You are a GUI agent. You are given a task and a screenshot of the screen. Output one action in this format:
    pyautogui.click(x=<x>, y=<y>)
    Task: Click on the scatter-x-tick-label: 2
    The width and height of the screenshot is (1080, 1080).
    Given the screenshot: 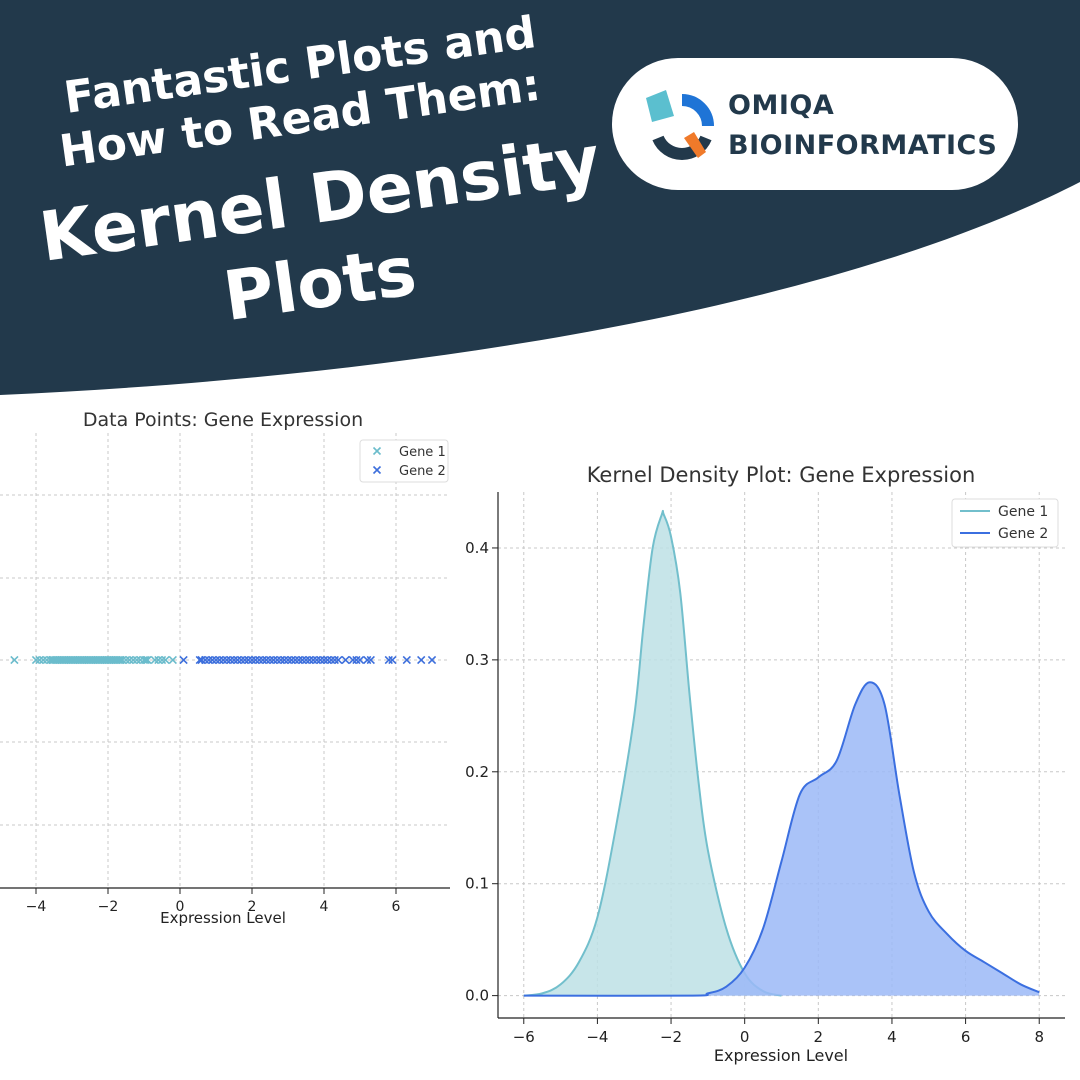 What is the action you would take?
    pyautogui.click(x=252, y=907)
    